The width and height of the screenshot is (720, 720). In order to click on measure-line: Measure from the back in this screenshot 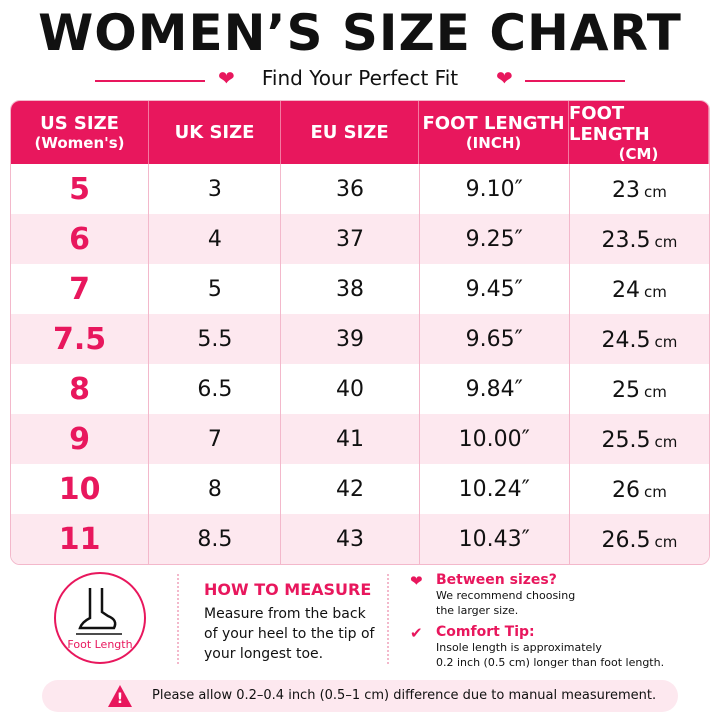, I will do `click(285, 614)`.